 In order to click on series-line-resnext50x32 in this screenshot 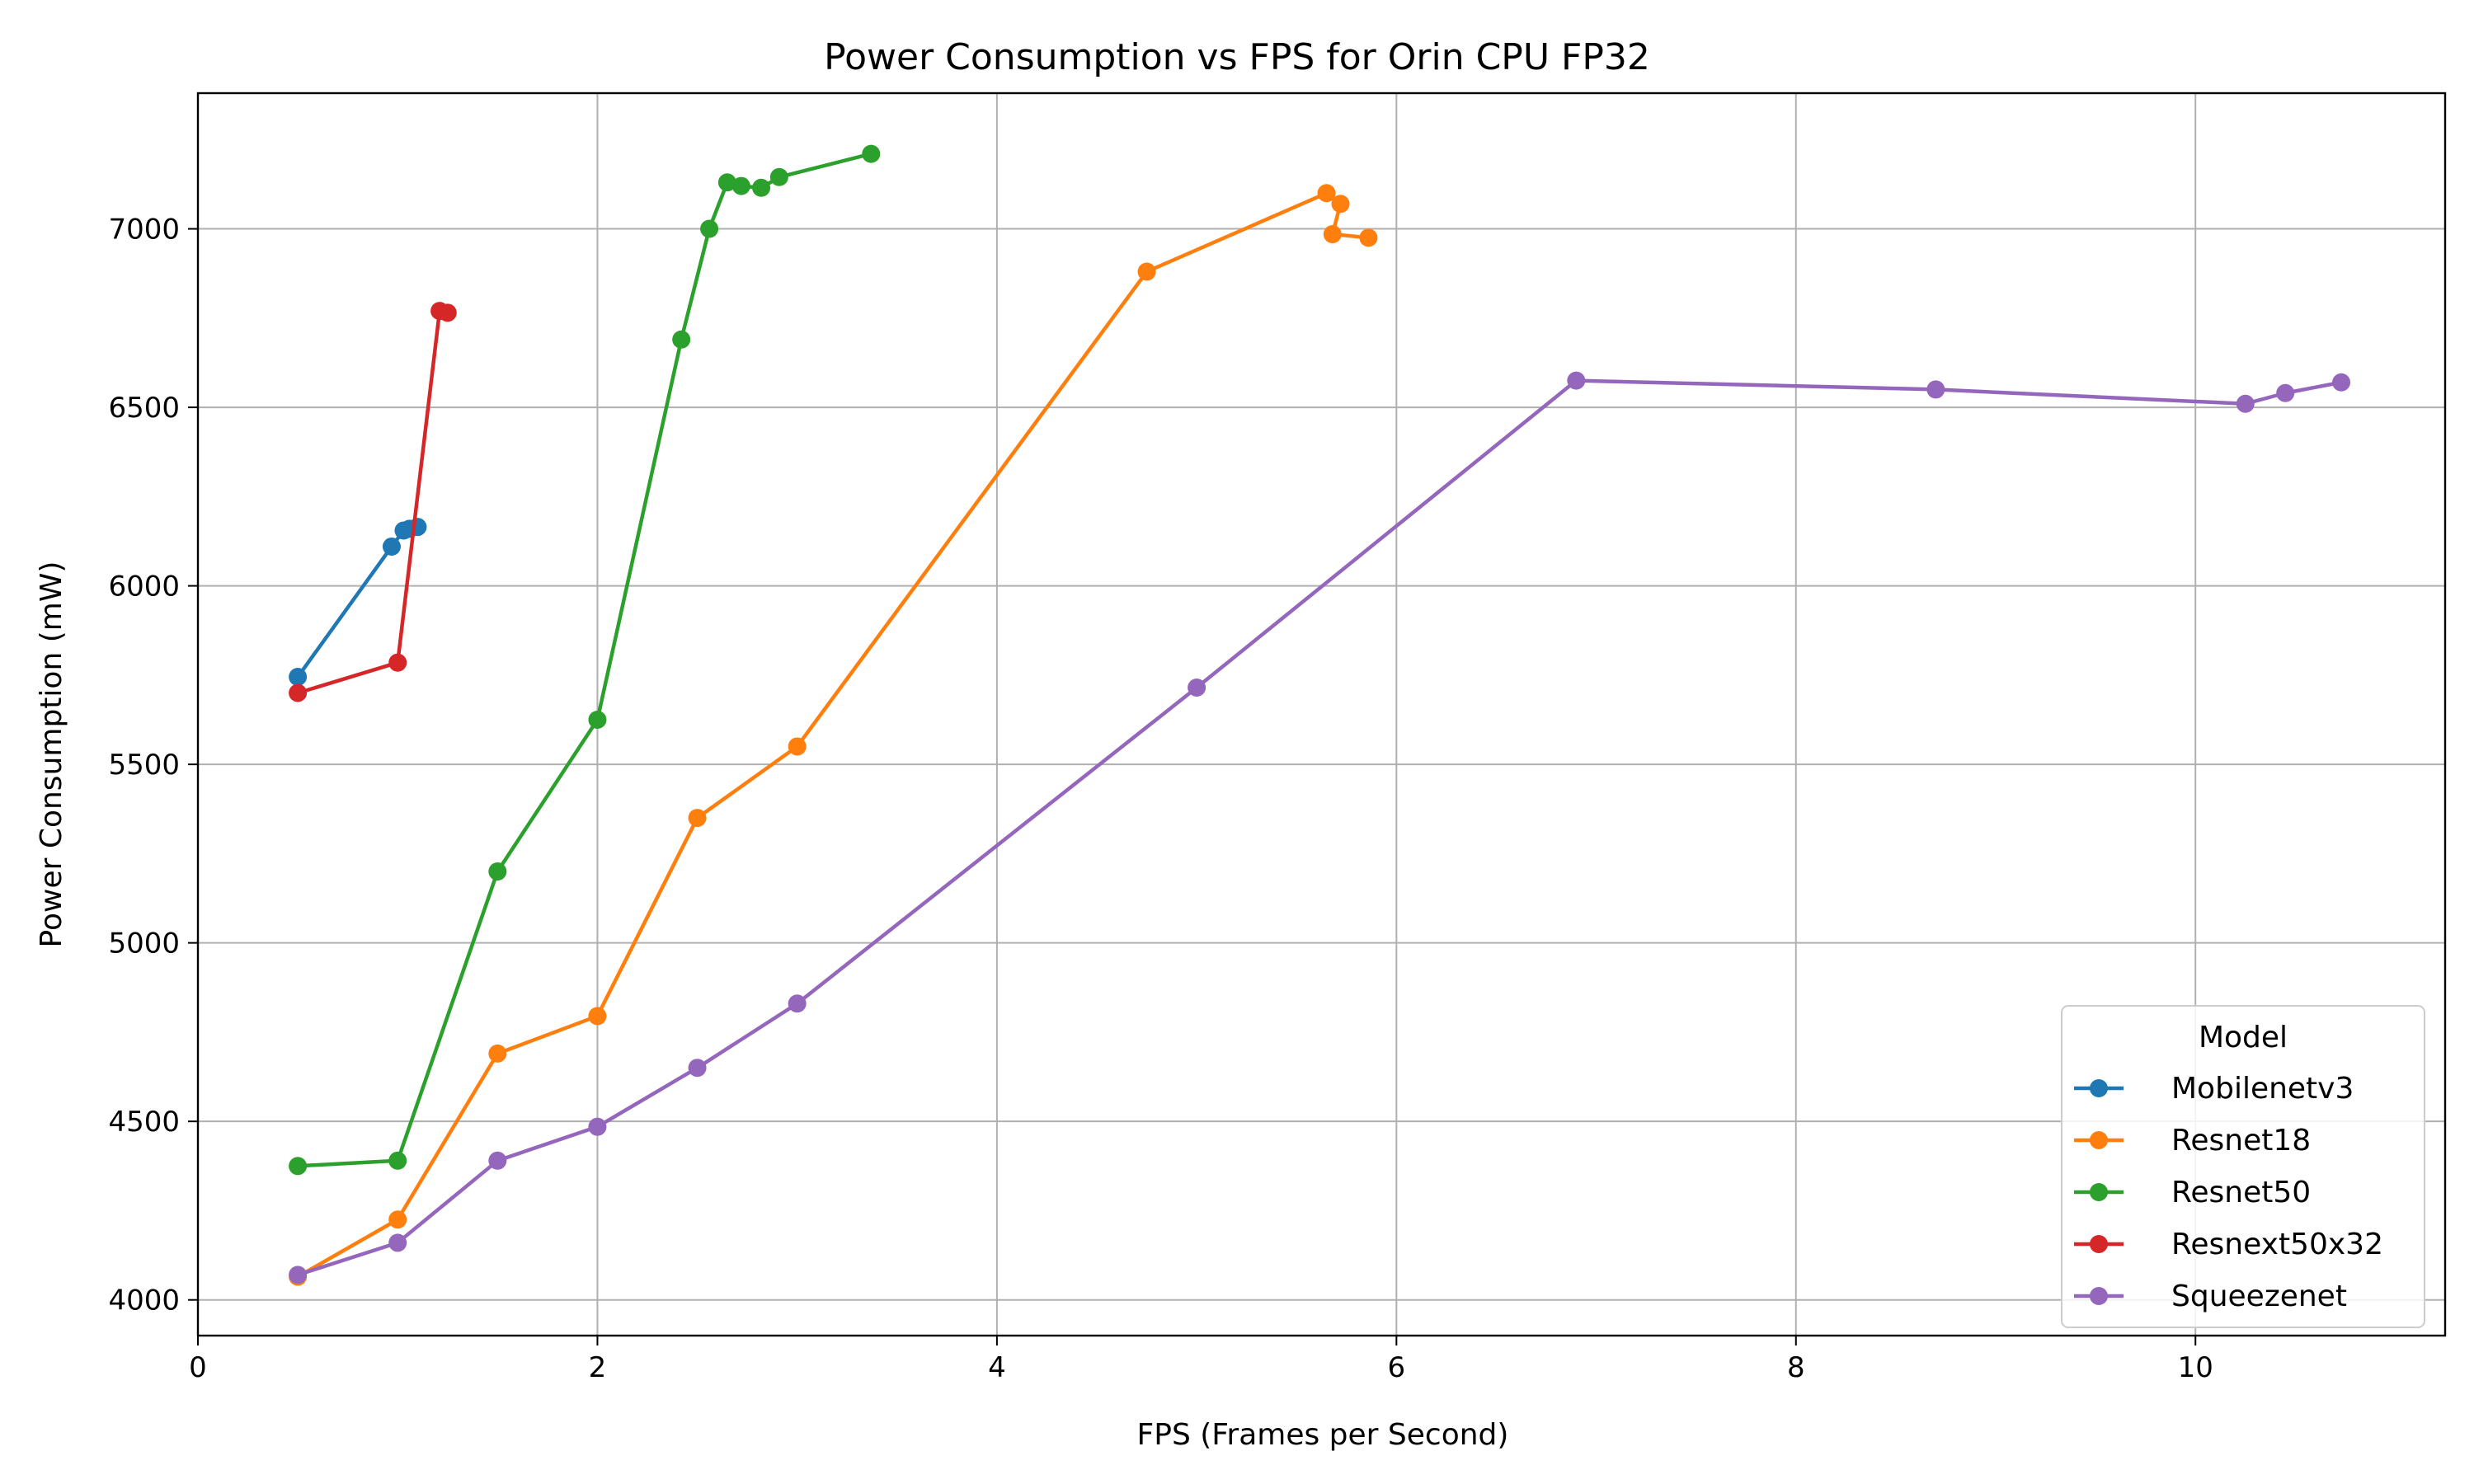, I will do `click(373, 501)`.